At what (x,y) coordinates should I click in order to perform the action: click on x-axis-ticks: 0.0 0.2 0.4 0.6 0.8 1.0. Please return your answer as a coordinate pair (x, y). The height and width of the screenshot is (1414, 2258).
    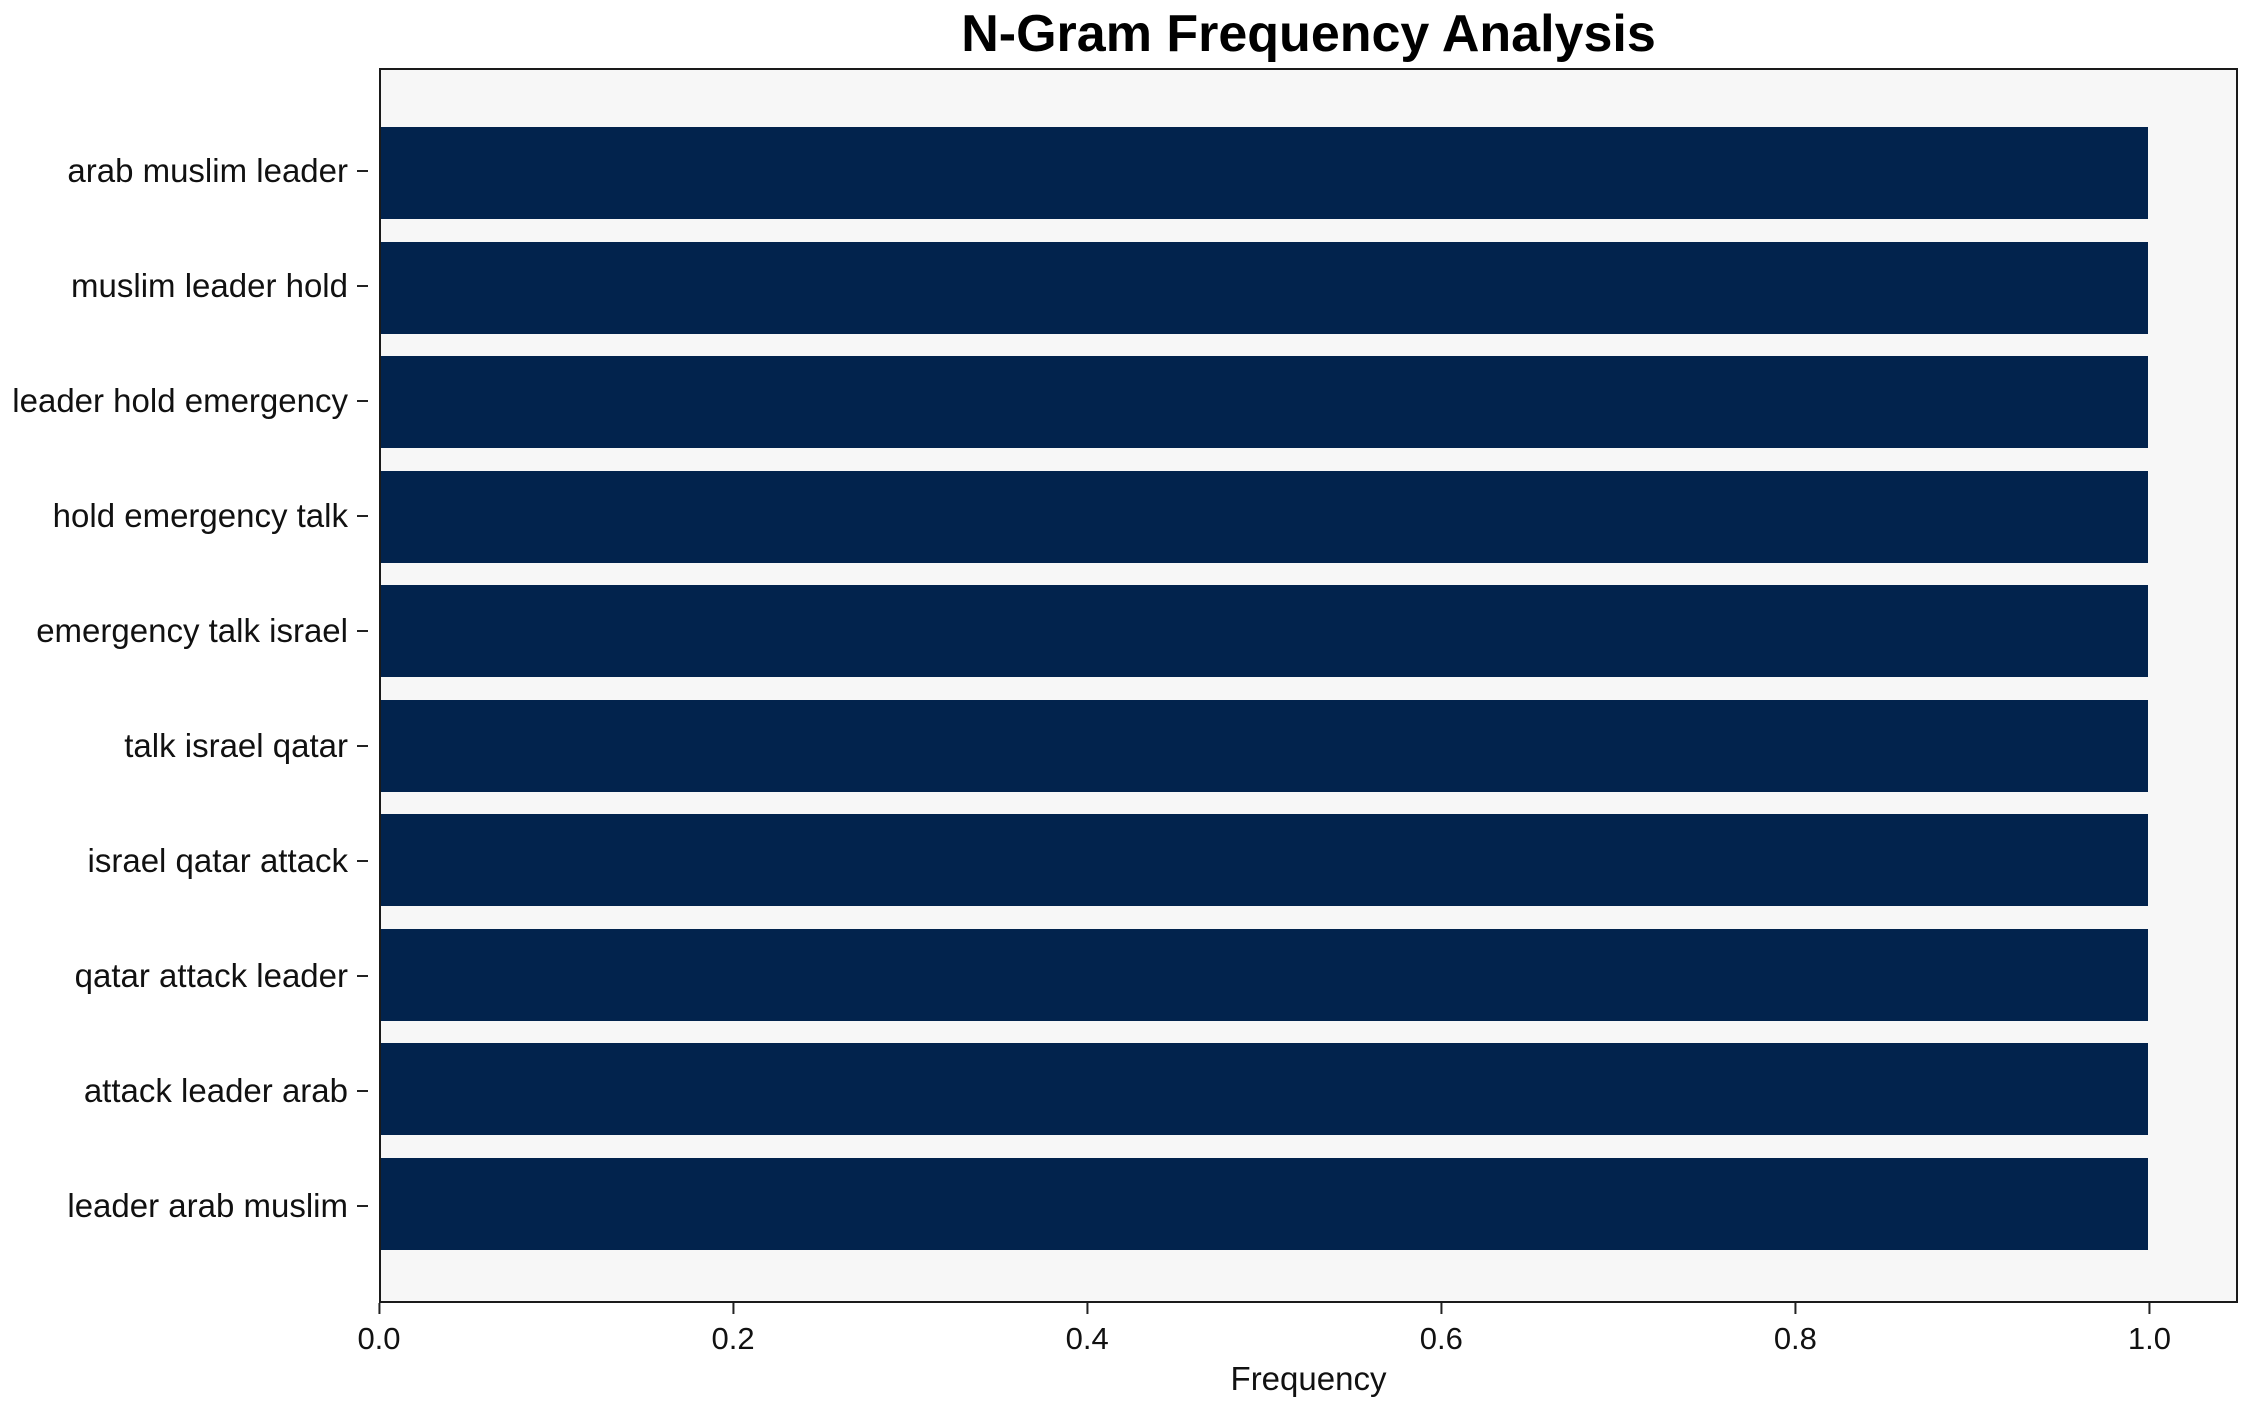
    Looking at the image, I should click on (1297, 1338).